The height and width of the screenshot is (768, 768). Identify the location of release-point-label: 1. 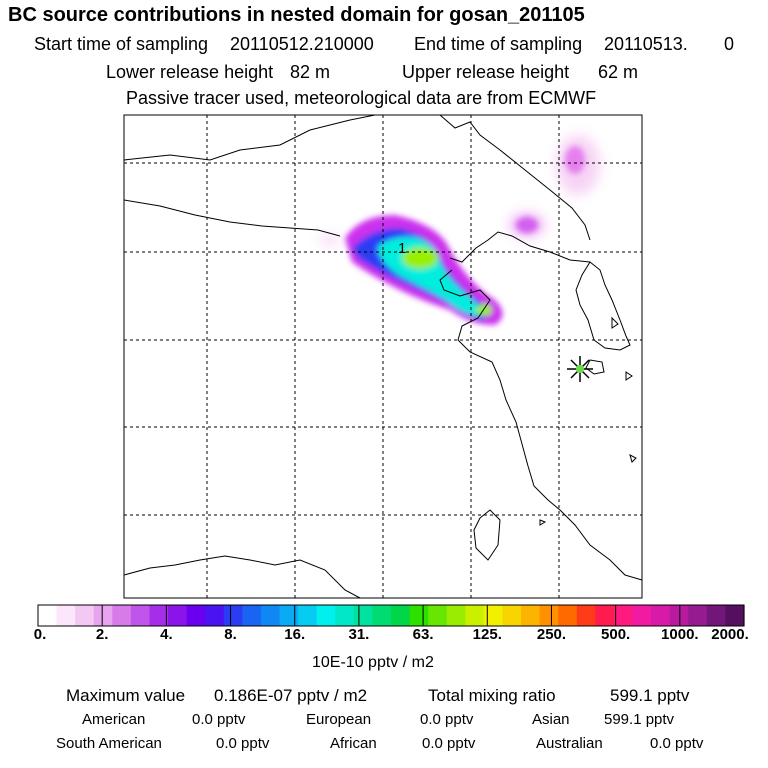
(402, 248).